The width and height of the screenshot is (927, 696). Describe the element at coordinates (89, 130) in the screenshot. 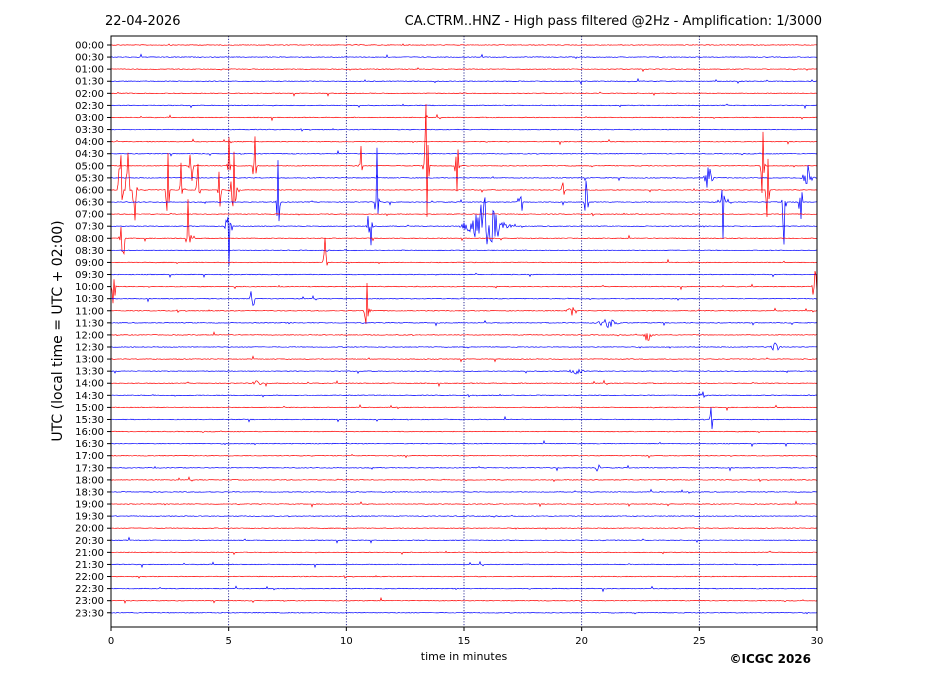

I see `y-tick-label: 03:30` at that location.